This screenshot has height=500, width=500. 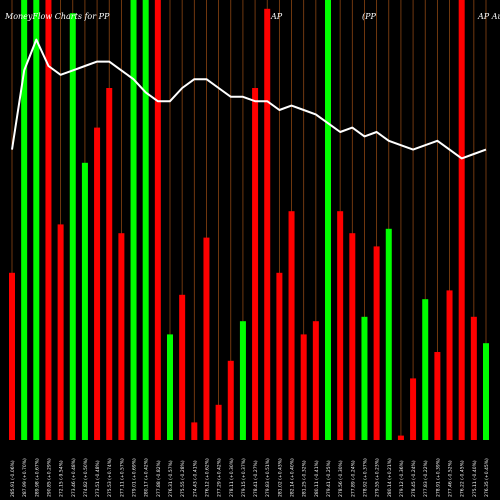 What do you see at coordinates (276, 16) in the screenshot?
I see `title-part-2: AP` at bounding box center [276, 16].